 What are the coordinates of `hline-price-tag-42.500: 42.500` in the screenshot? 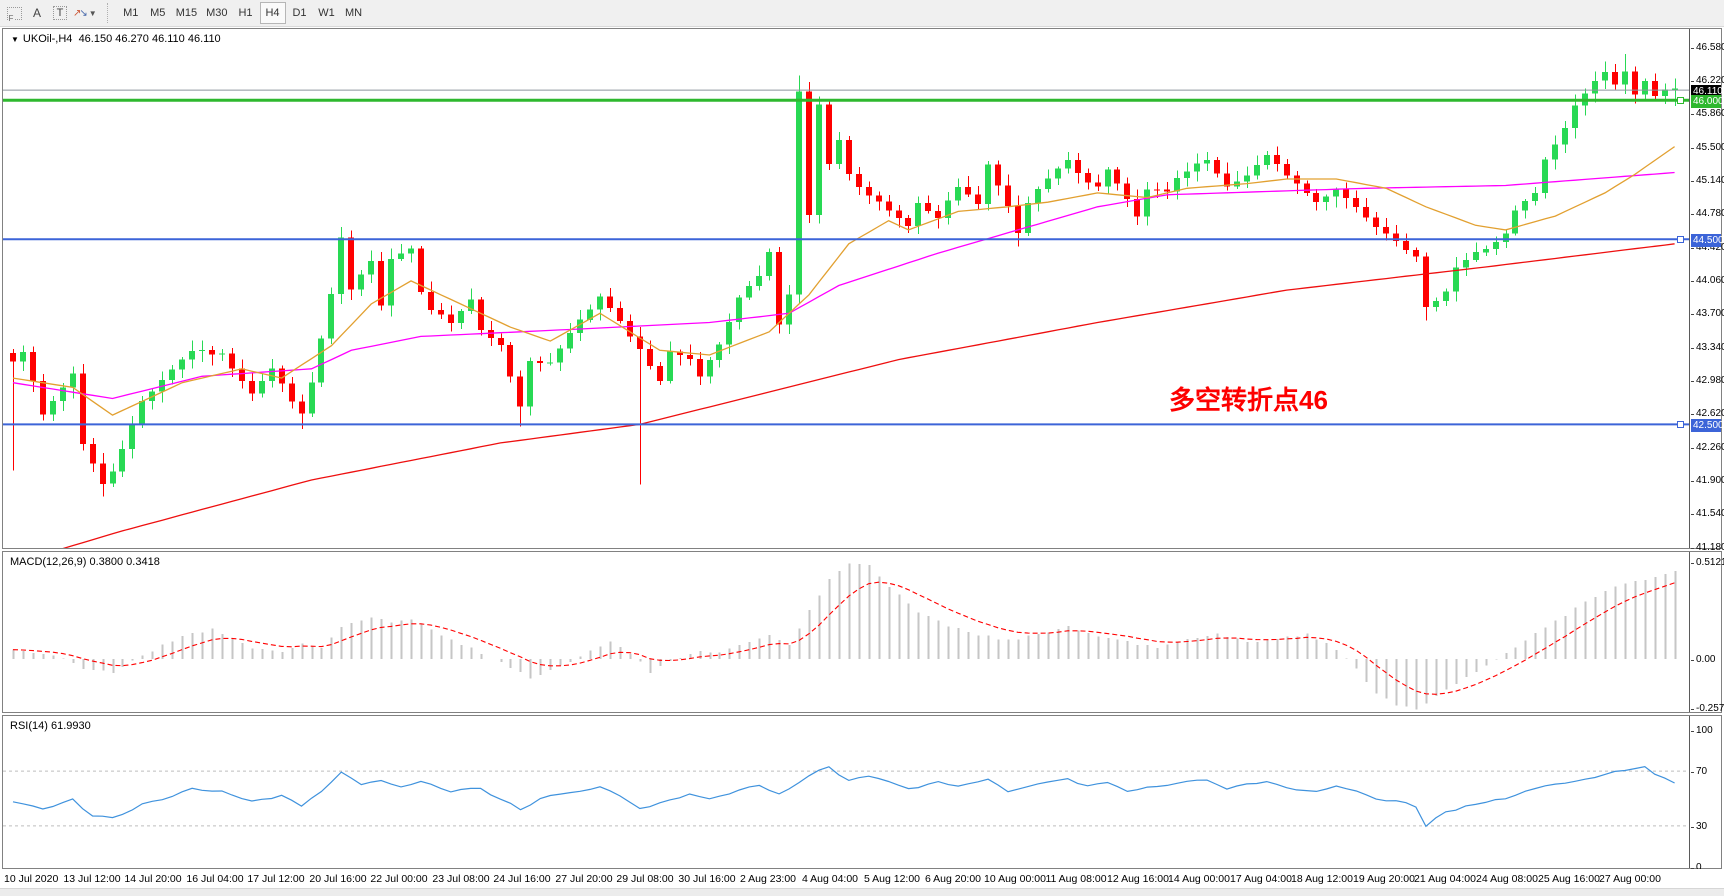 It's located at (1707, 425).